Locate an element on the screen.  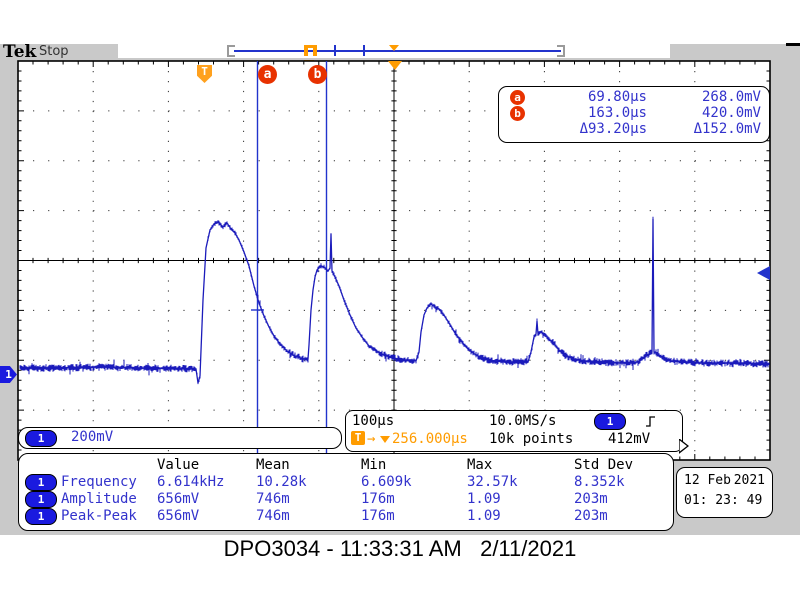
time-label: 01: 23: 49 is located at coordinates (723, 500).